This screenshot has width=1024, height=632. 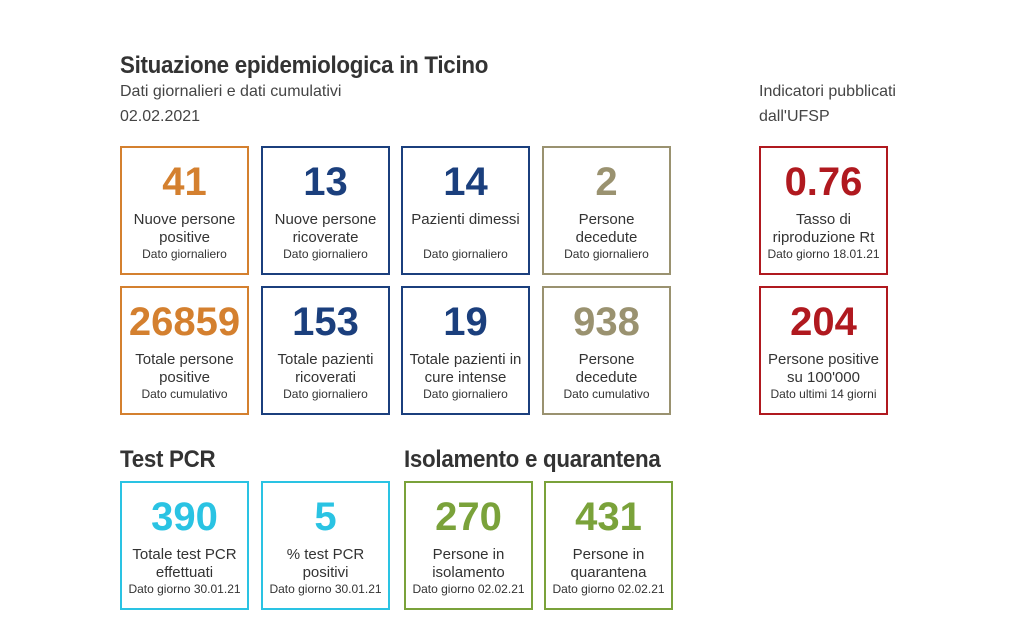 I want to click on page-date: 02.02.2021, so click(x=160, y=116).